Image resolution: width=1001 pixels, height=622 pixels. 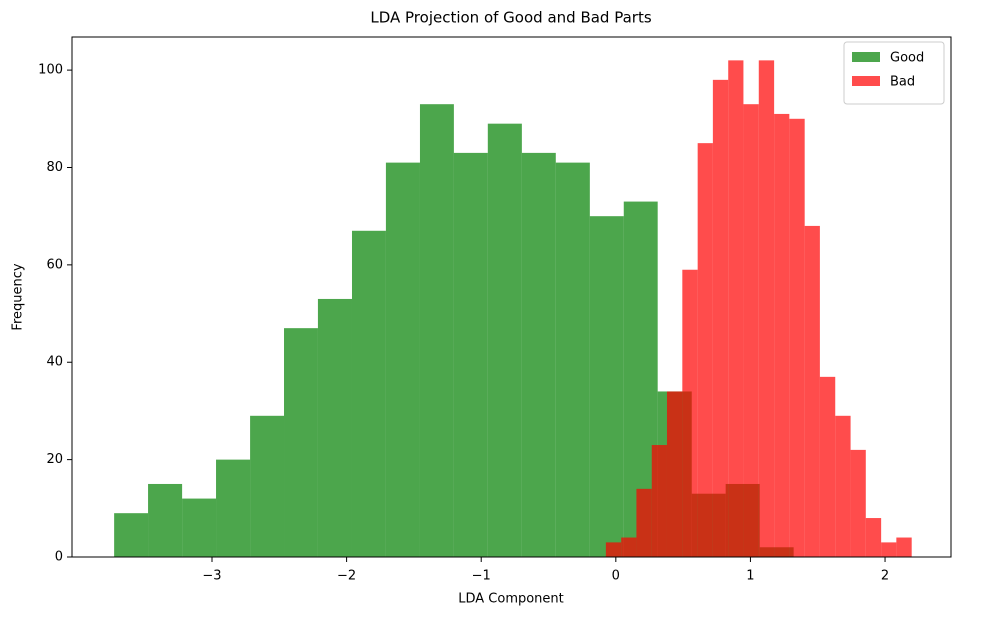 I want to click on y-tick-label: 20, so click(x=54, y=459).